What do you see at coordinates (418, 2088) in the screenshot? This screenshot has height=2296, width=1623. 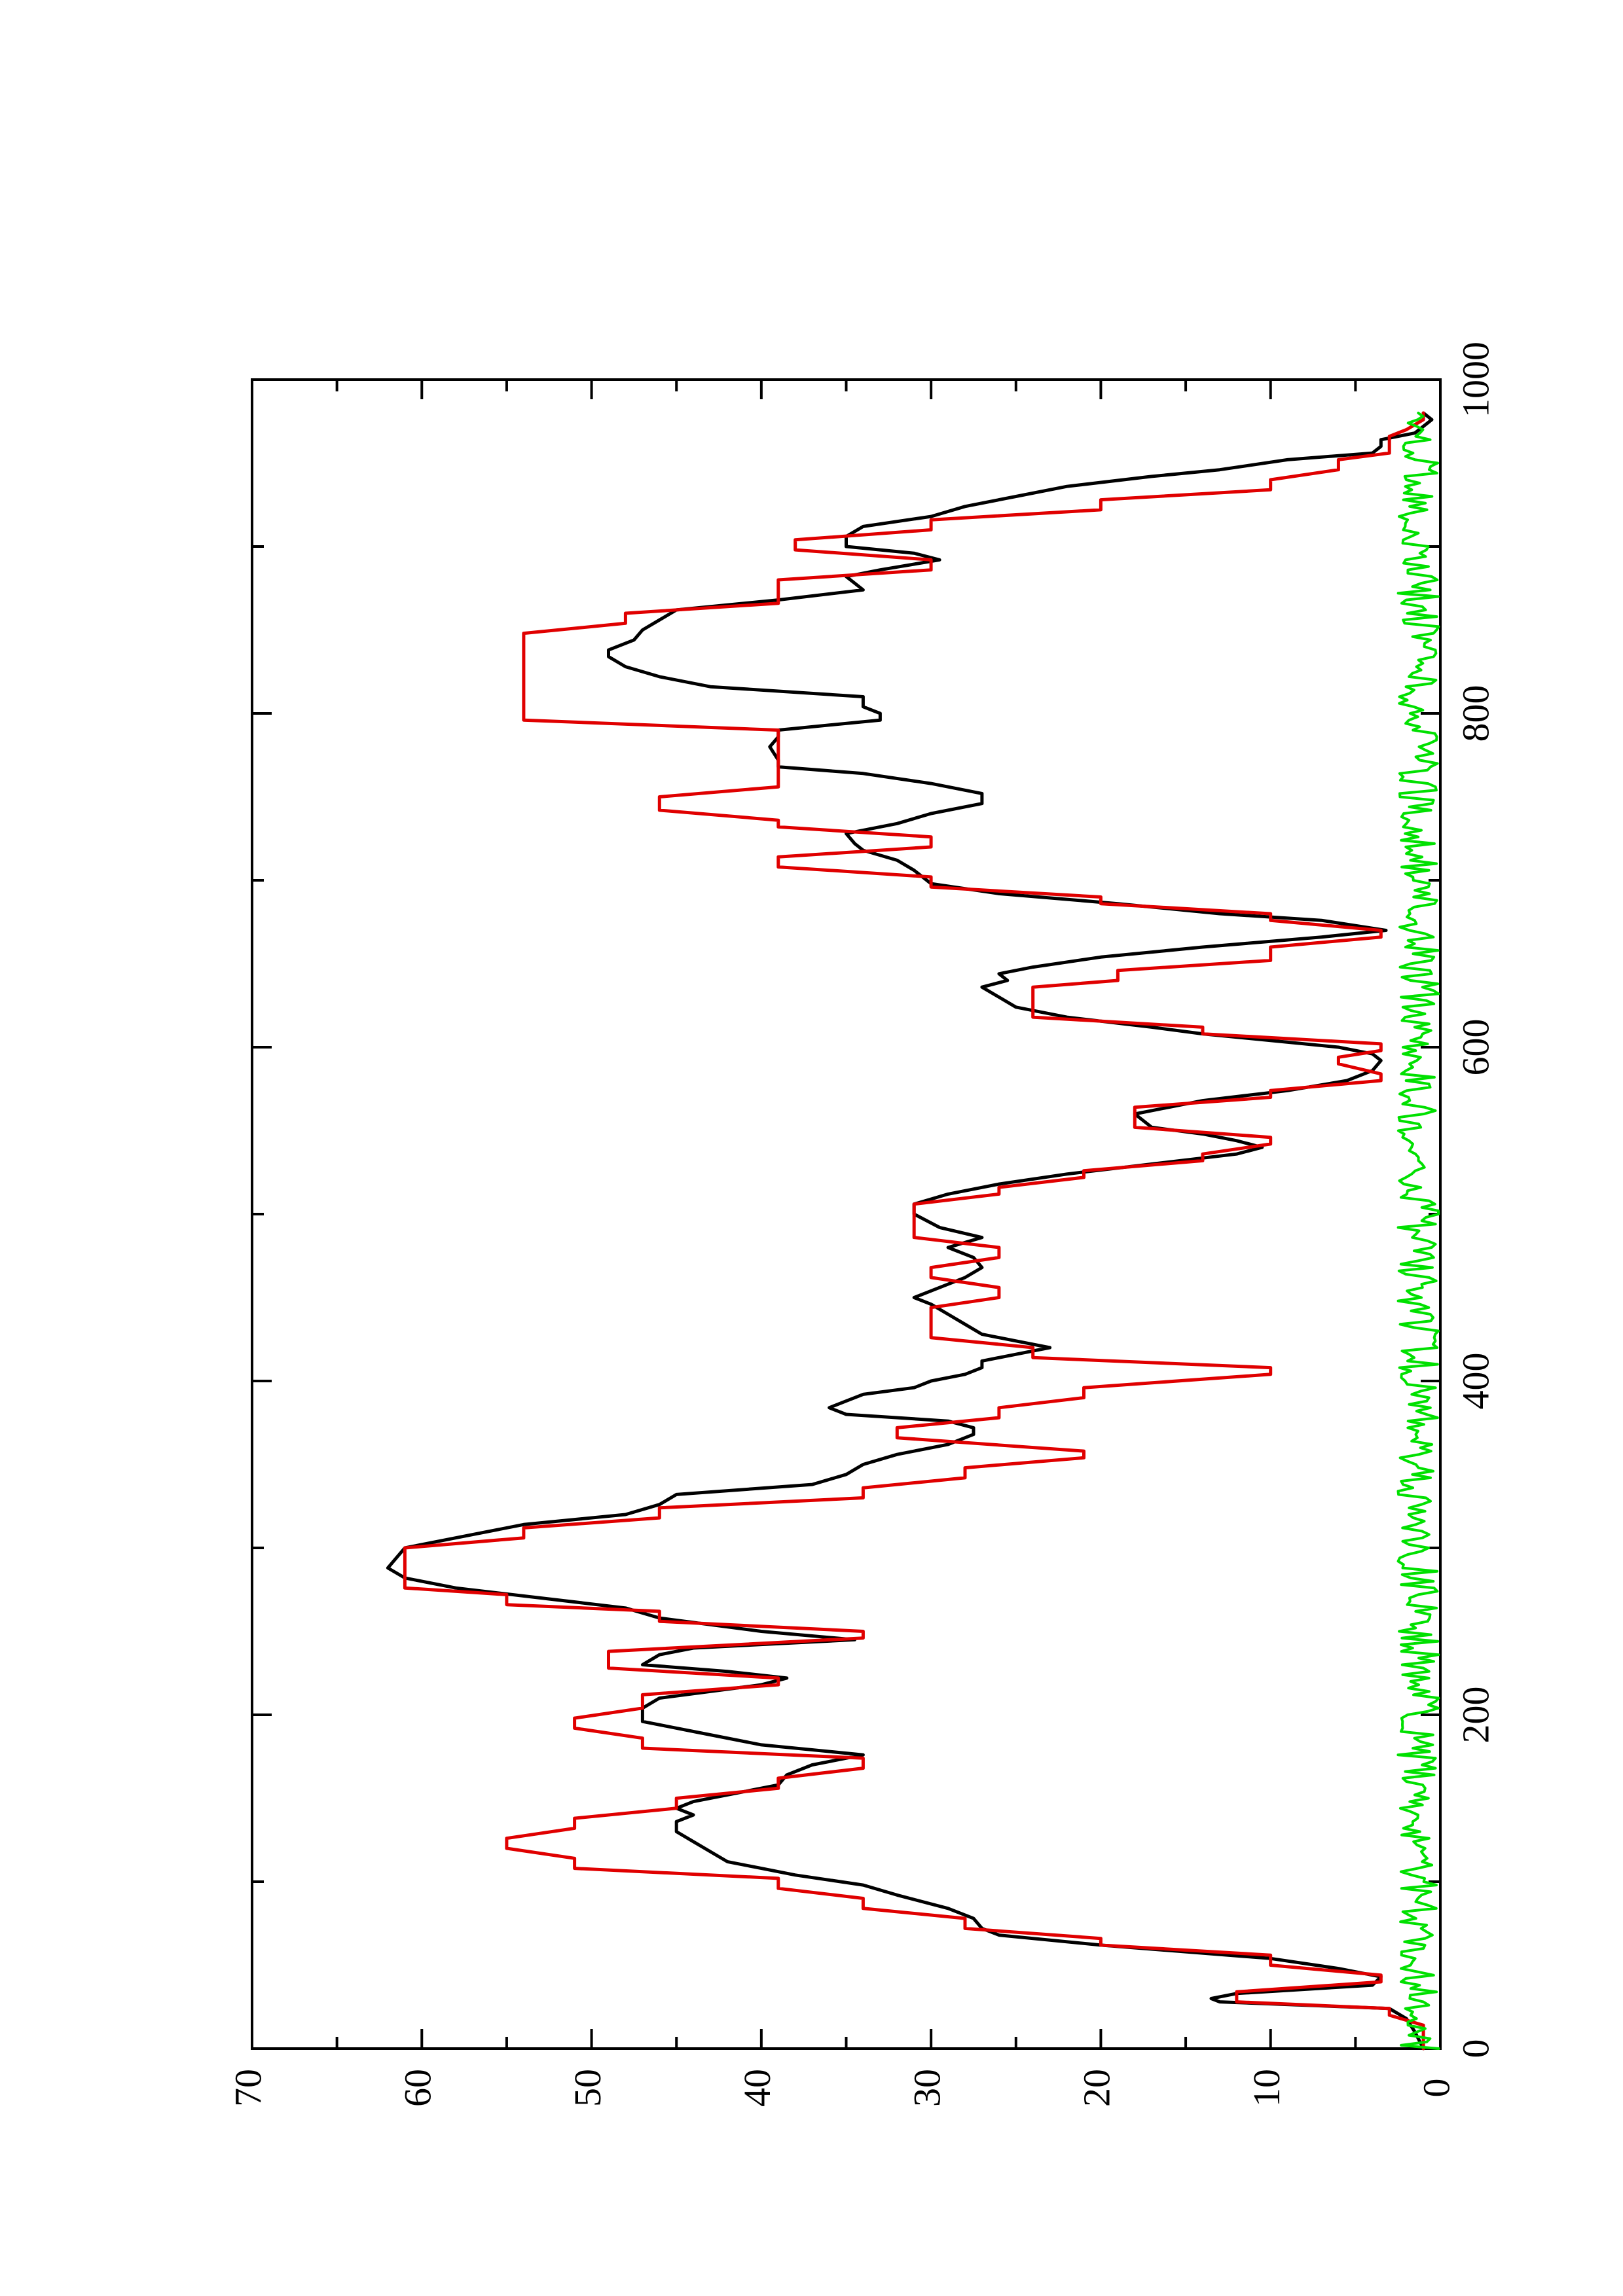 I see `y-tick-label: 60` at bounding box center [418, 2088].